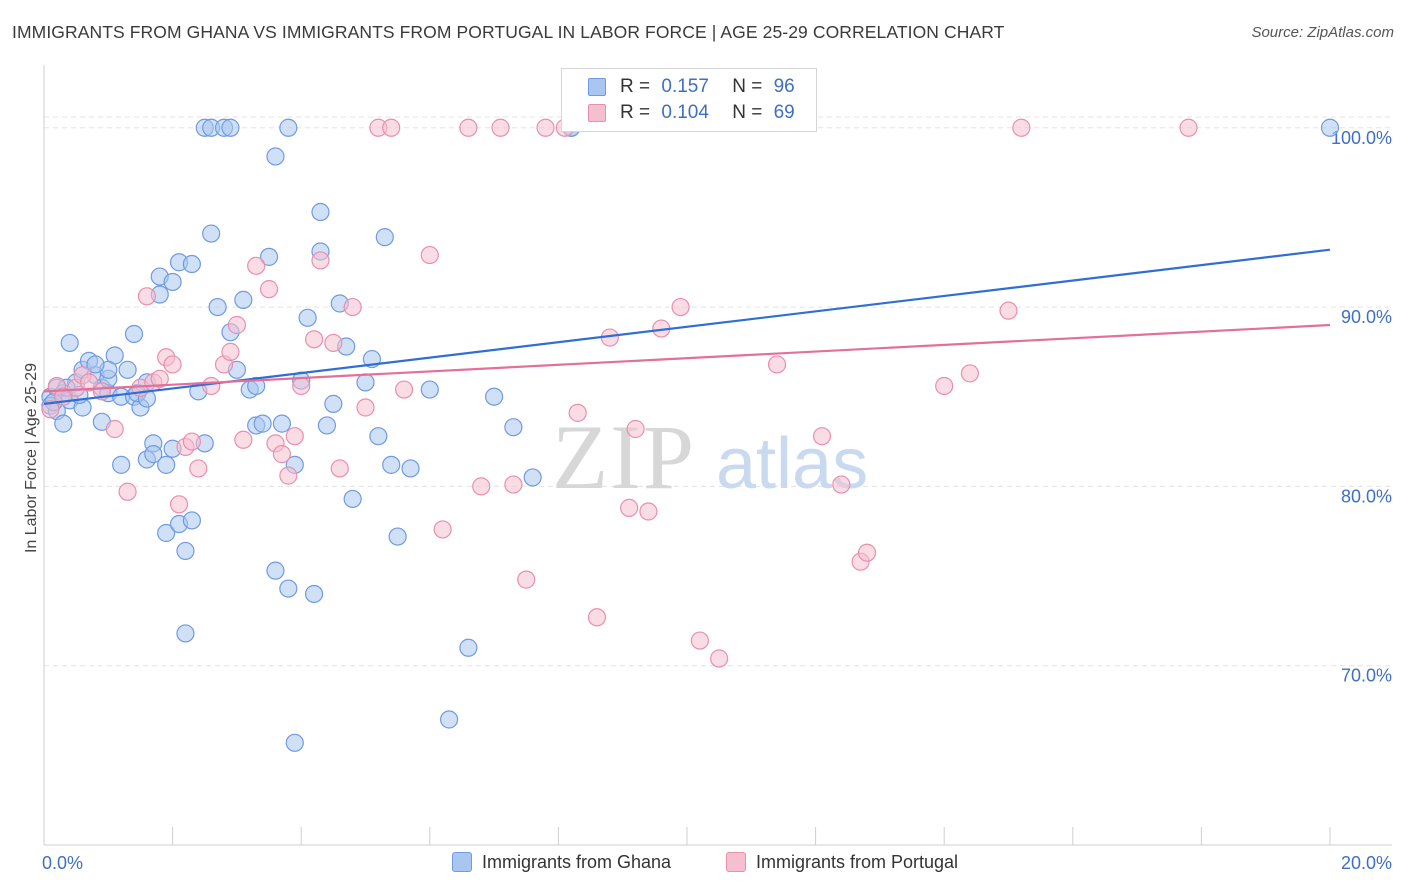 The image size is (1406, 892). I want to click on x-tick-label-min: 0.0%, so click(62, 863).